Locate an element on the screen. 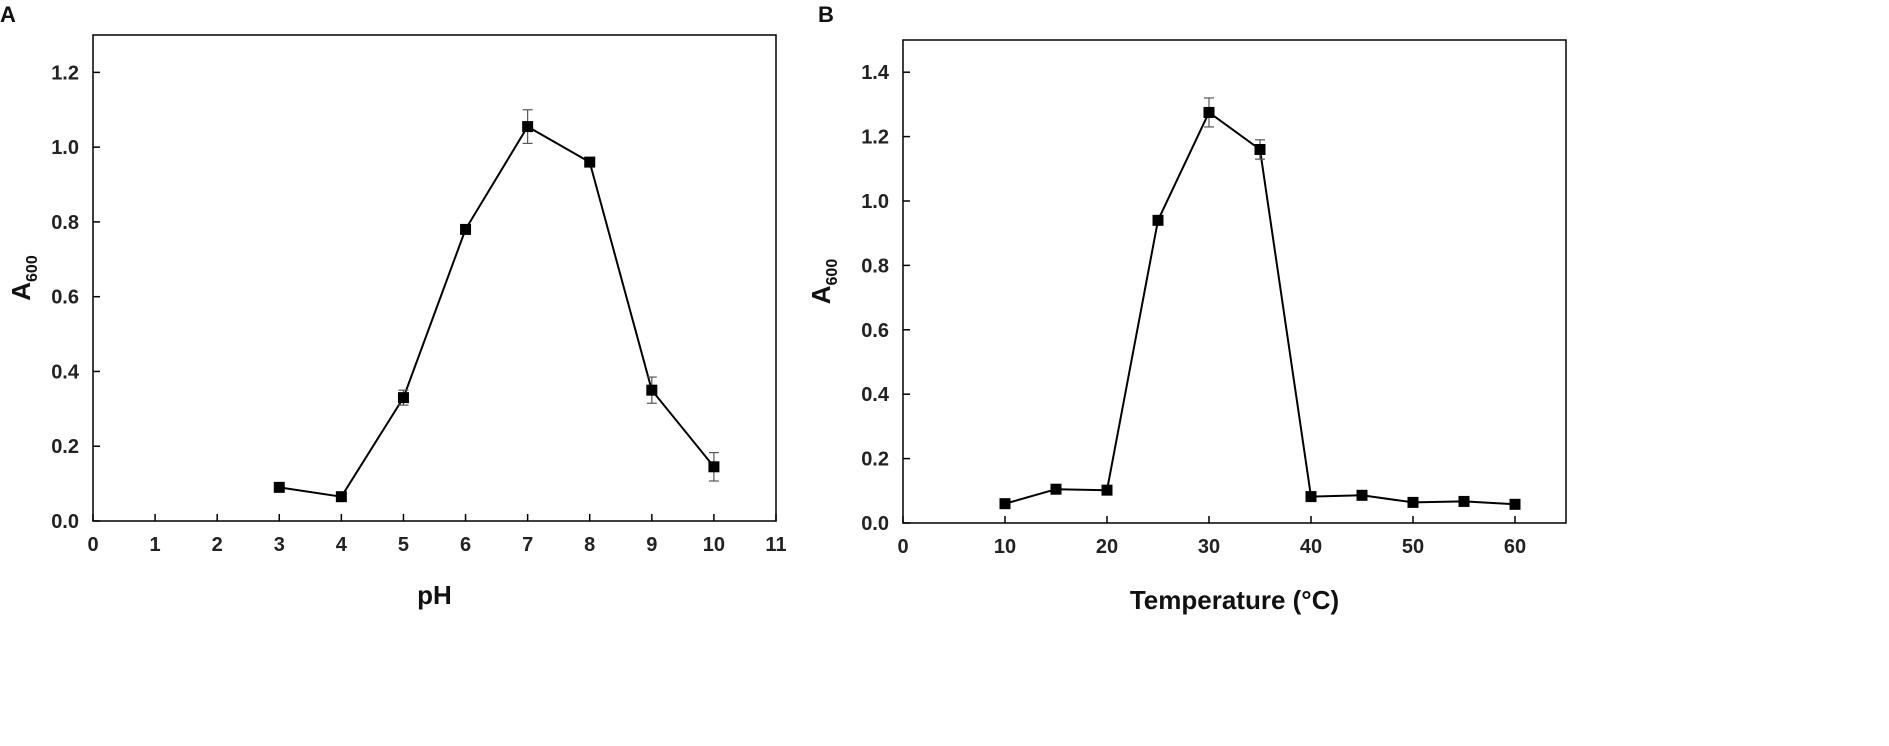 The width and height of the screenshot is (1889, 746). x-tick-label: 60 is located at coordinates (1515, 547).